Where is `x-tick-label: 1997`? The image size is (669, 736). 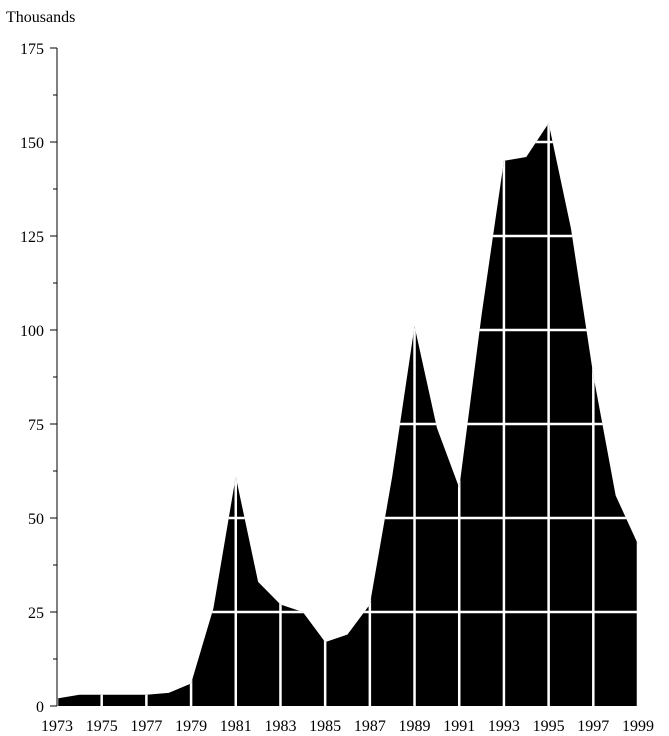 x-tick-label: 1997 is located at coordinates (593, 726).